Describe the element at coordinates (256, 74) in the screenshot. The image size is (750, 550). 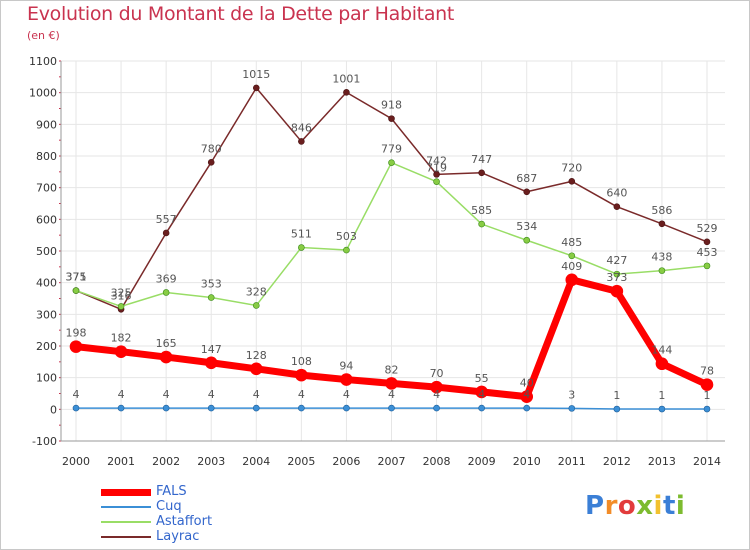
I see `data-label-layrac: 1015` at that location.